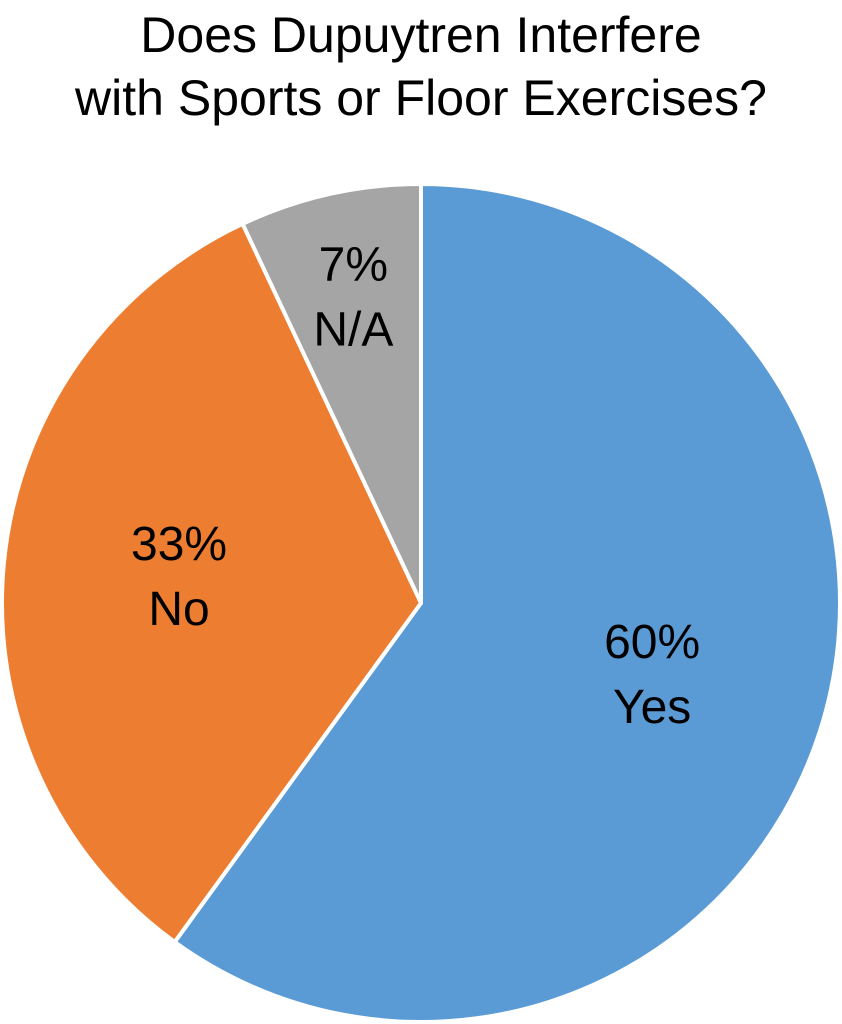 This screenshot has width=842, height=1024. Describe the element at coordinates (652, 675) in the screenshot. I see `pie-label-yes: 60% Yes` at that location.